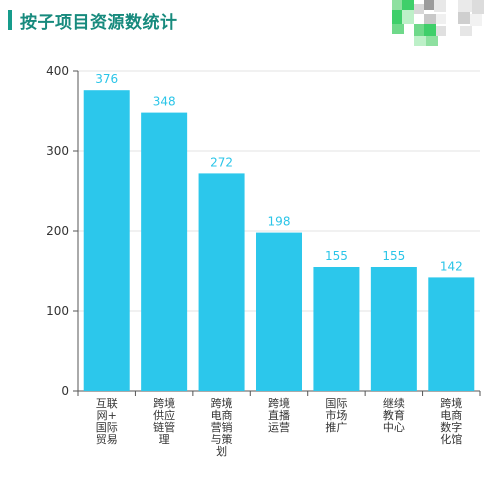 The width and height of the screenshot is (498, 493). I want to click on title-accent-bar, so click(10, 20).